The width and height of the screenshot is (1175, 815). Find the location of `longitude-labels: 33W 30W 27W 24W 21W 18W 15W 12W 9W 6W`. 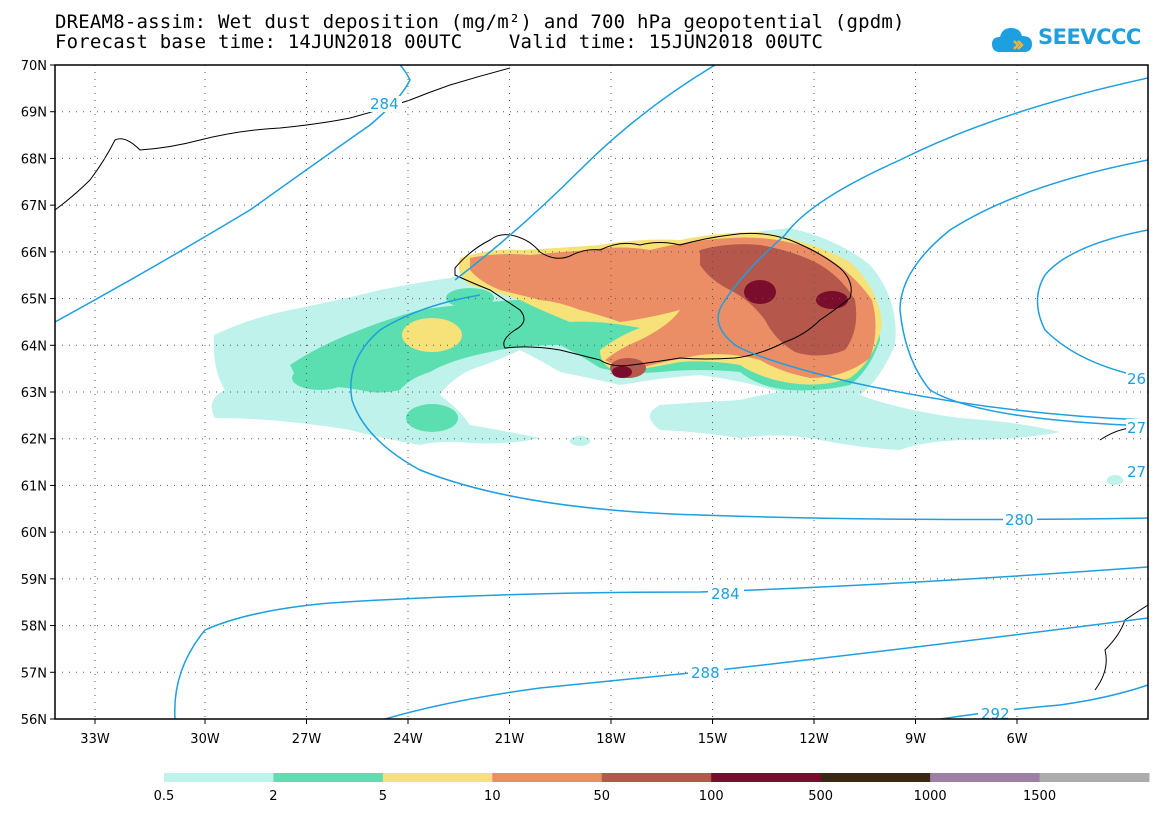

longitude-labels: 33W 30W 27W 24W 21W 18W 15W 12W 9W 6W is located at coordinates (553, 739).